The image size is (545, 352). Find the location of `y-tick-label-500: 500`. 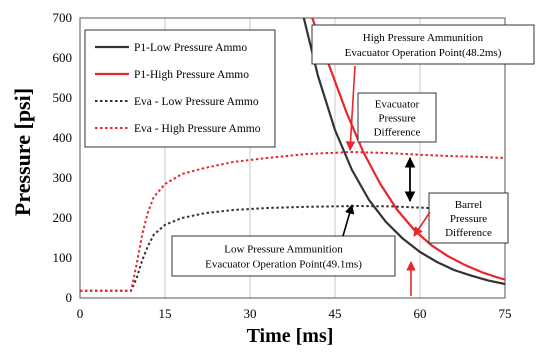

y-tick-label-500: 500 is located at coordinates (63, 97).